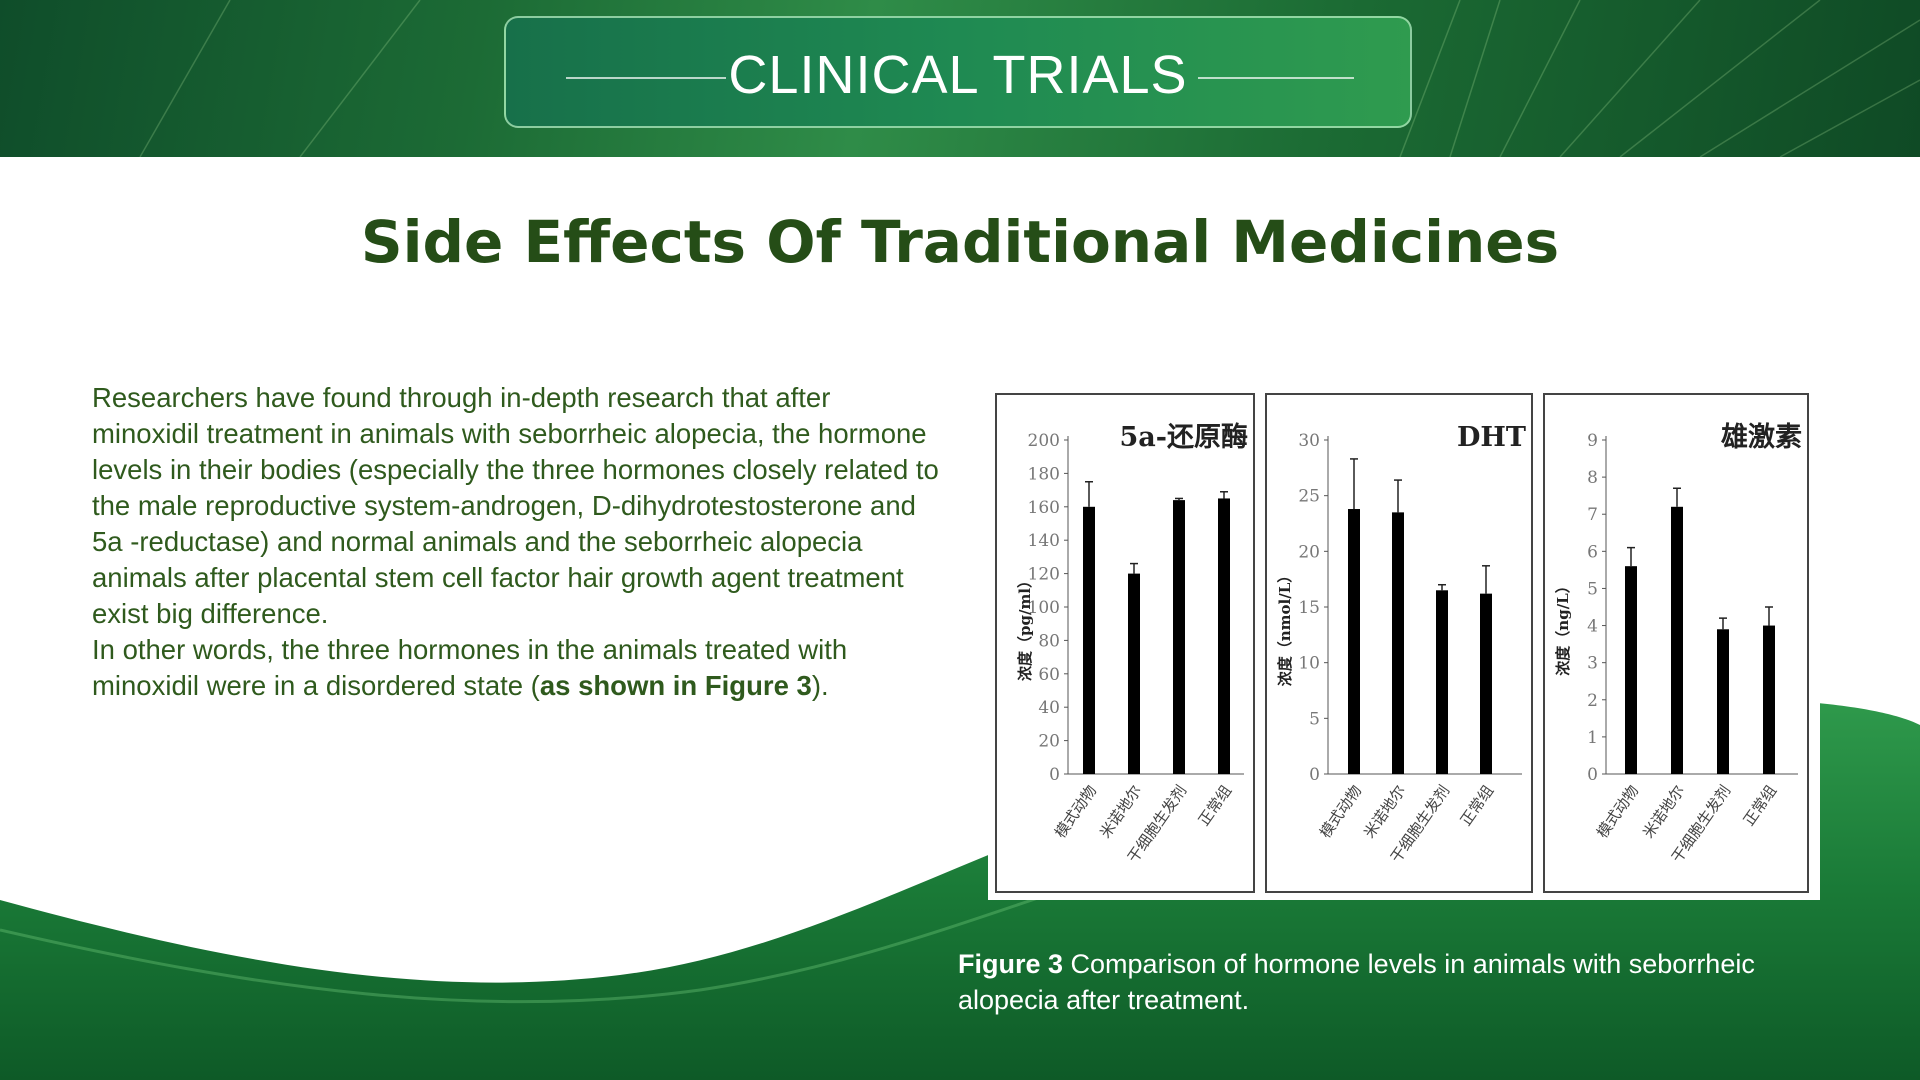  Describe the element at coordinates (1184, 437) in the screenshot. I see `chart-title: 5a-还原酶` at that location.